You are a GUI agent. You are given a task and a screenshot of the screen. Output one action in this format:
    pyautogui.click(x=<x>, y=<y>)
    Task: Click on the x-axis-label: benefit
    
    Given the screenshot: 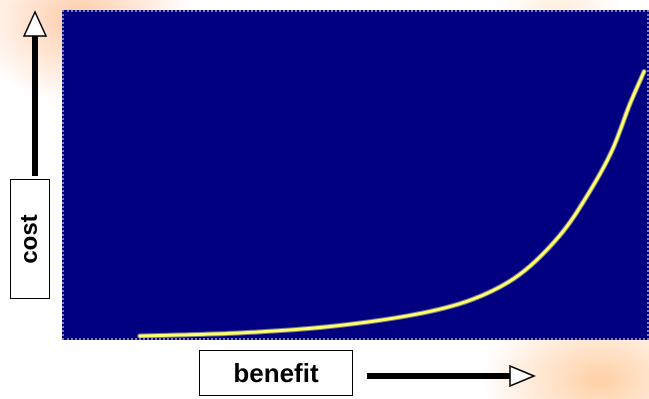 What is the action you would take?
    pyautogui.click(x=276, y=372)
    